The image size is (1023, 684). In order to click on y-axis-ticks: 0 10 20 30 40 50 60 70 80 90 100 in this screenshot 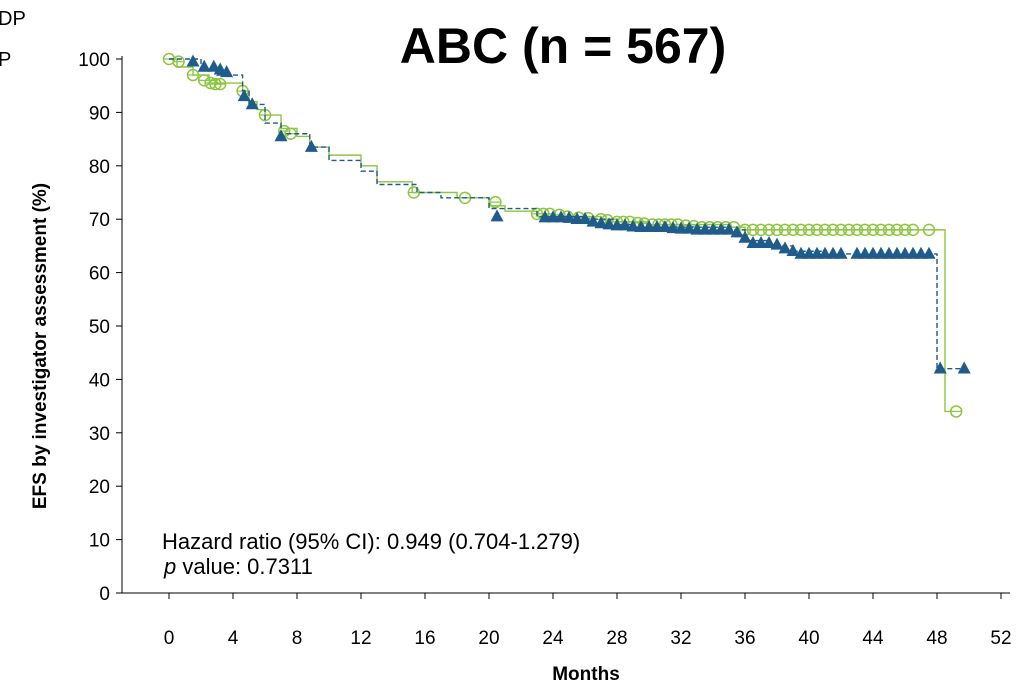, I will do `click(100, 327)`.